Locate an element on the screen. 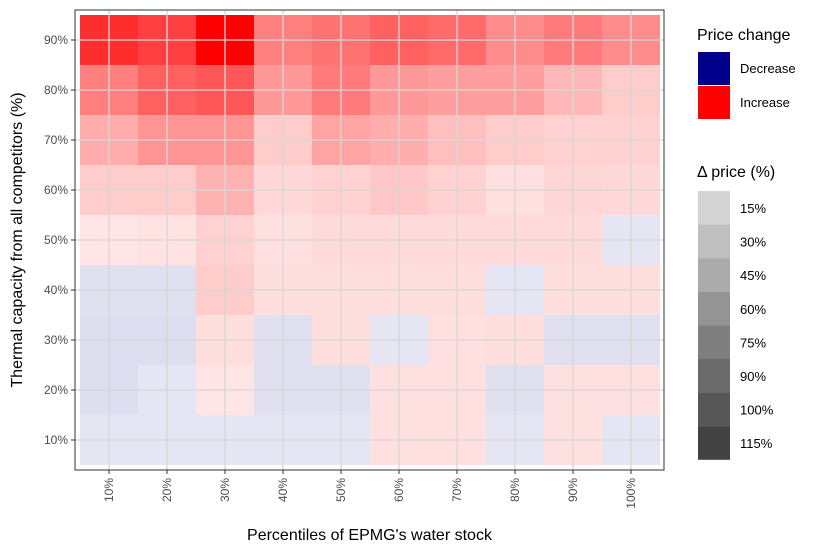  delta-price-legend-title: Δ price (%) is located at coordinates (736, 172).